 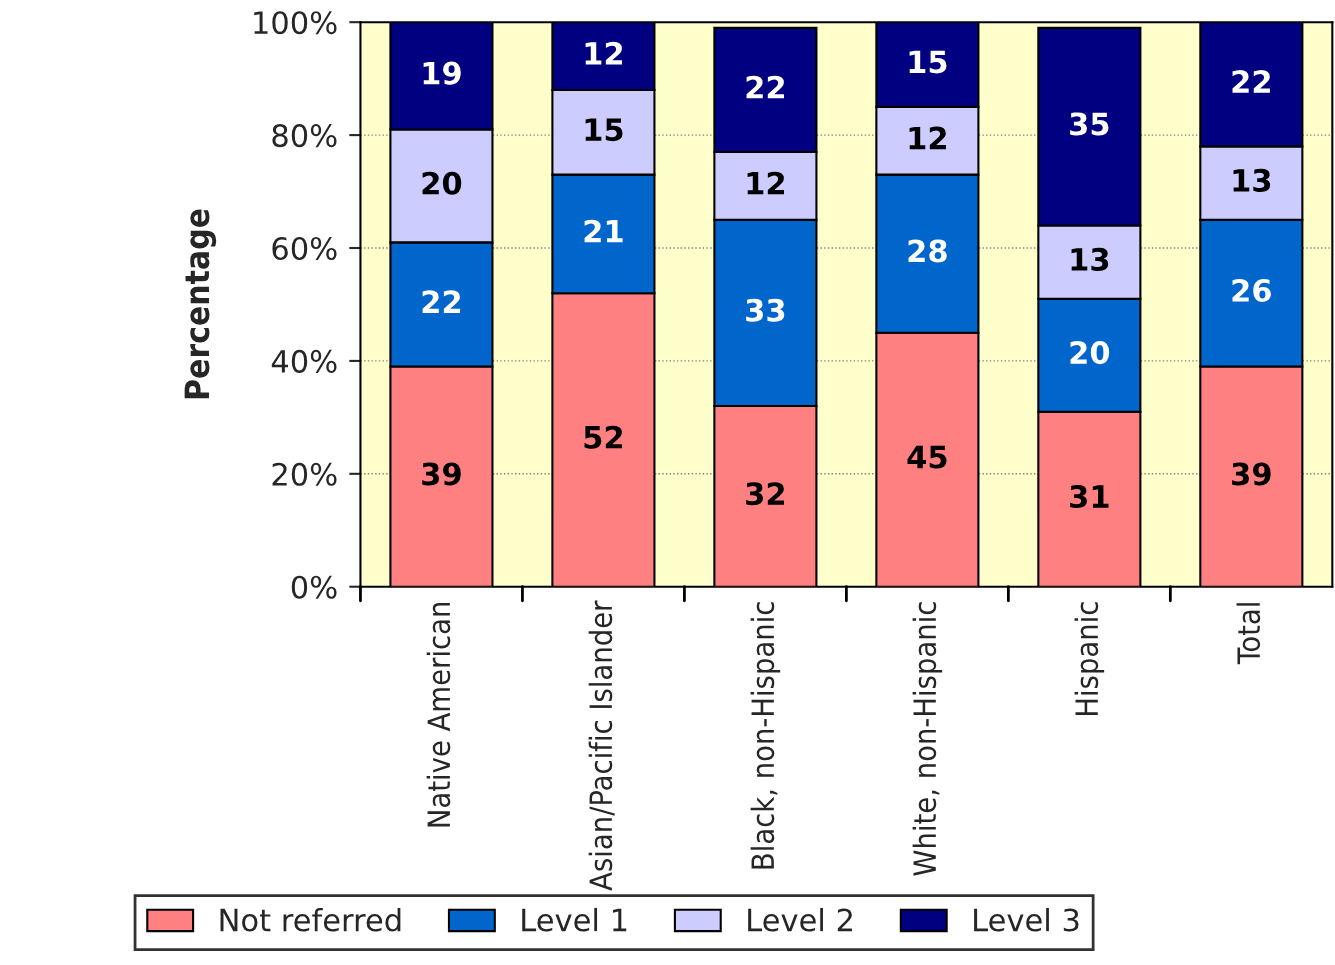 I want to click on data-label: 19, so click(x=442, y=73).